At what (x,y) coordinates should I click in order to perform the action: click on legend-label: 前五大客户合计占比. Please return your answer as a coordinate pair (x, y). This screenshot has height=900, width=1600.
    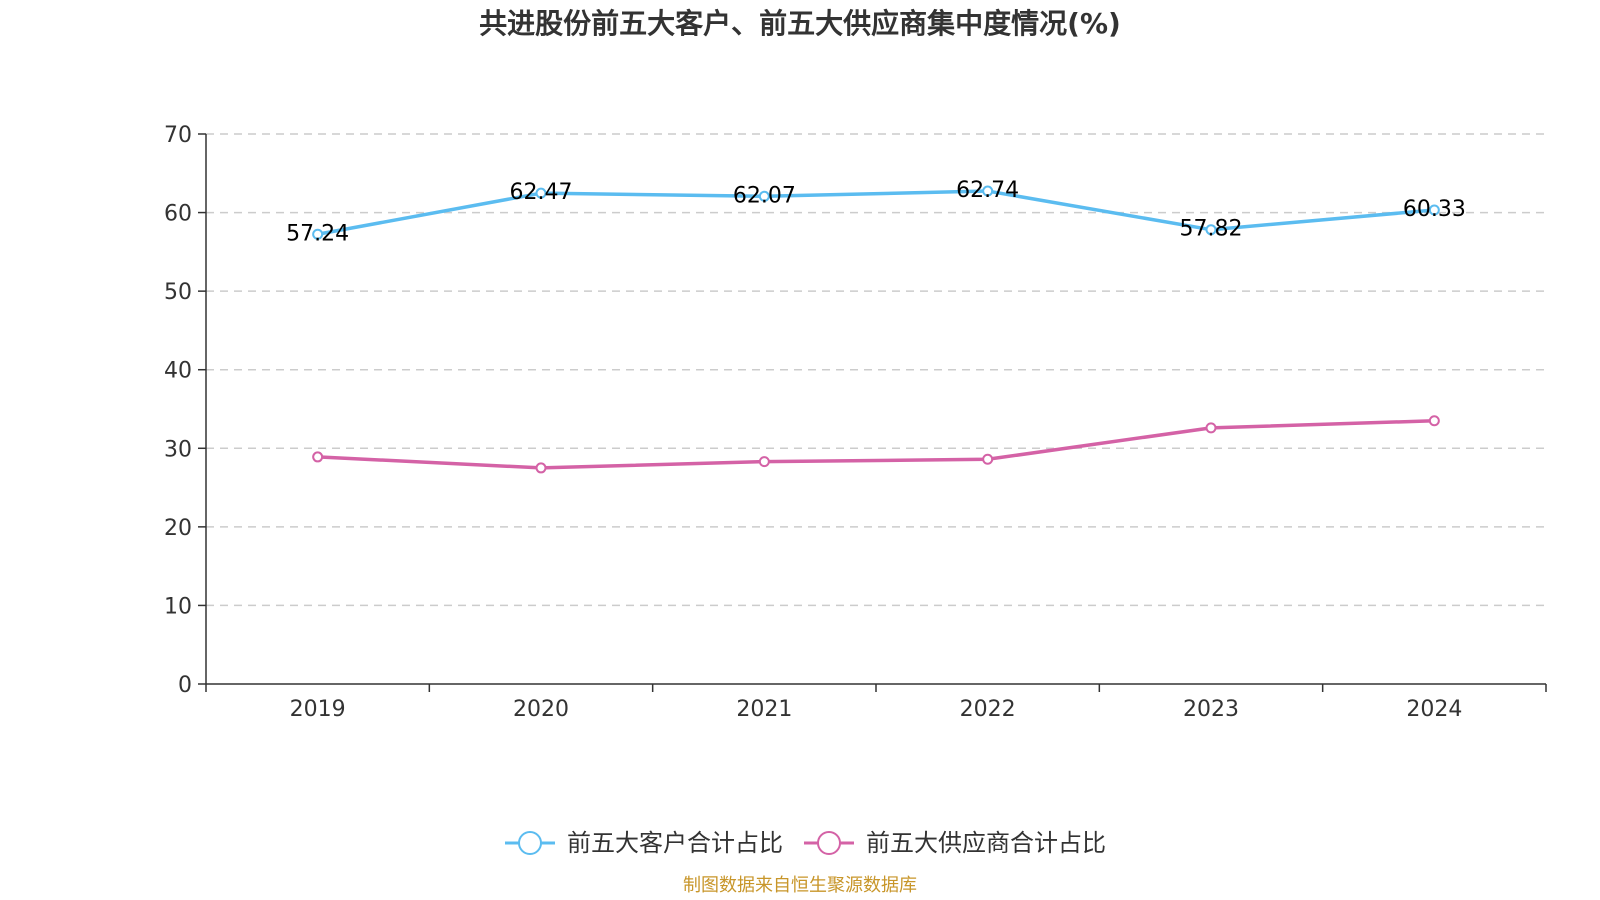
    Looking at the image, I should click on (675, 843).